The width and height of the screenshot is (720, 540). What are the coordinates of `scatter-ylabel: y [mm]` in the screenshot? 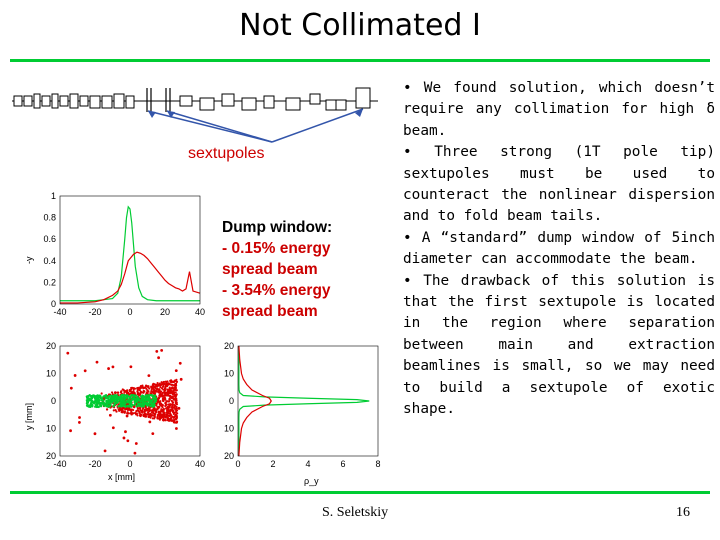 It's located at (29, 416).